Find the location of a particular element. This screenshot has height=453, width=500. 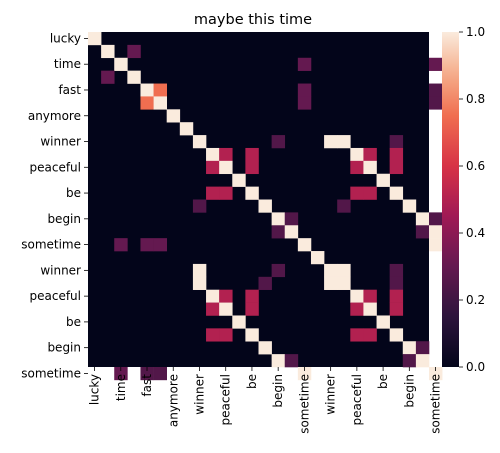

x-tick-label: anymore is located at coordinates (173, 400).